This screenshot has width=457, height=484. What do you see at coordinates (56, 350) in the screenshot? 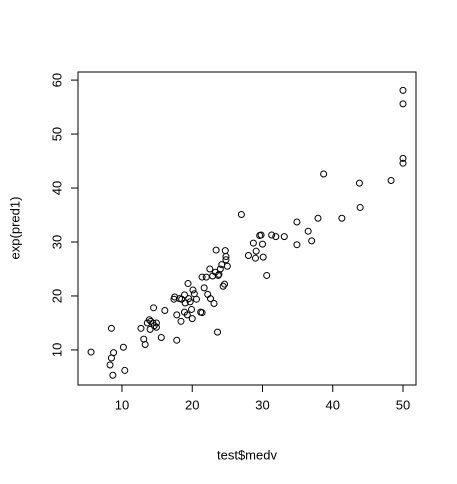
I see `y-tick-label: 10` at bounding box center [56, 350].